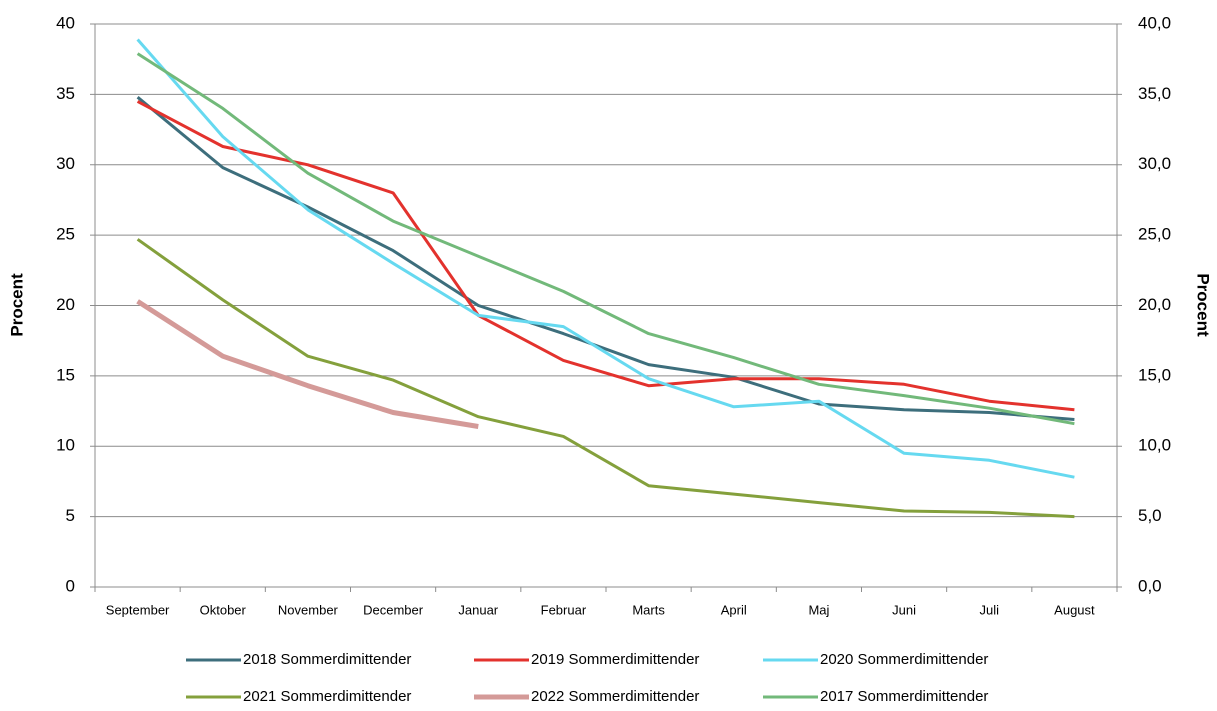 This screenshot has width=1217, height=711. What do you see at coordinates (307, 364) in the screenshot?
I see `series-line` at bounding box center [307, 364].